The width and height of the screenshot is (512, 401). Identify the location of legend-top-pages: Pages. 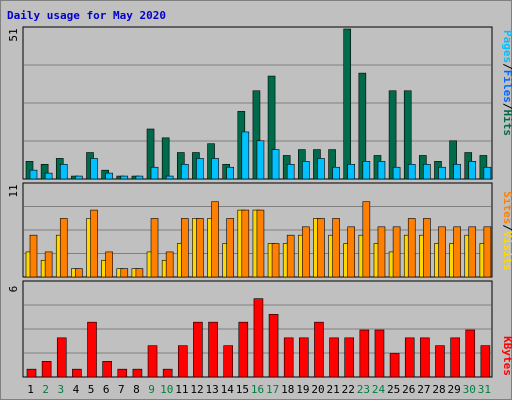
(506, 46).